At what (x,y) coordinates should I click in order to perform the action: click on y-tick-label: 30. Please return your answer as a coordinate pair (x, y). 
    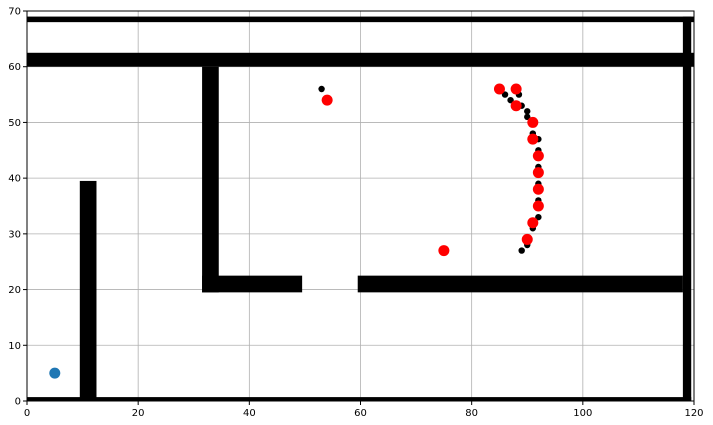
    Looking at the image, I should click on (14, 234).